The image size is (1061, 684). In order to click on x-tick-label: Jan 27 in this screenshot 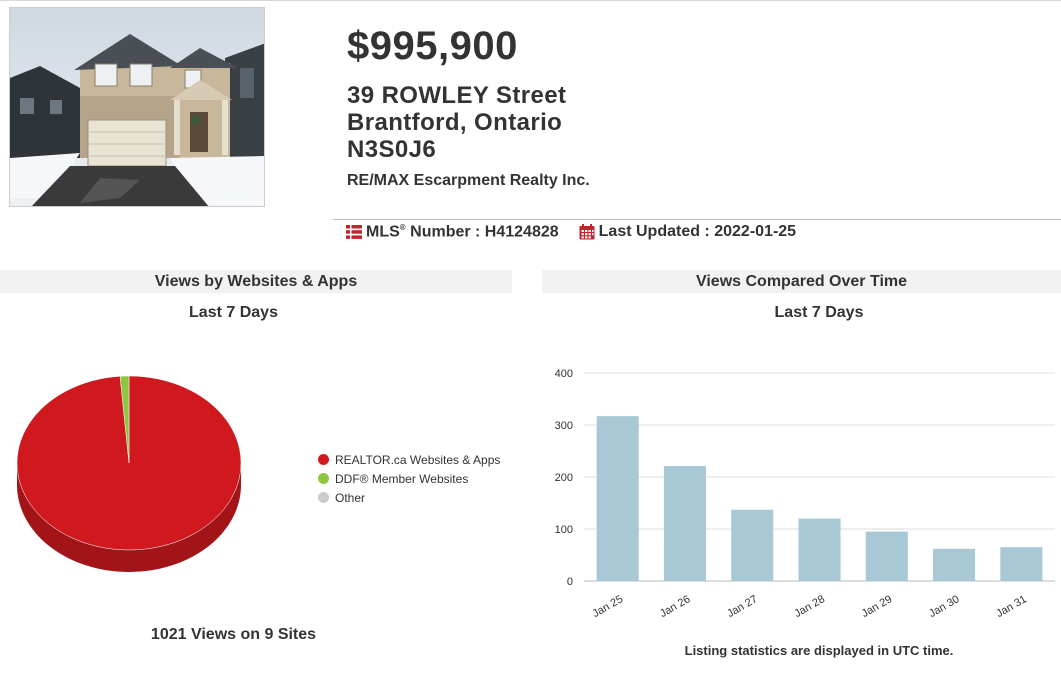, I will do `click(742, 606)`.